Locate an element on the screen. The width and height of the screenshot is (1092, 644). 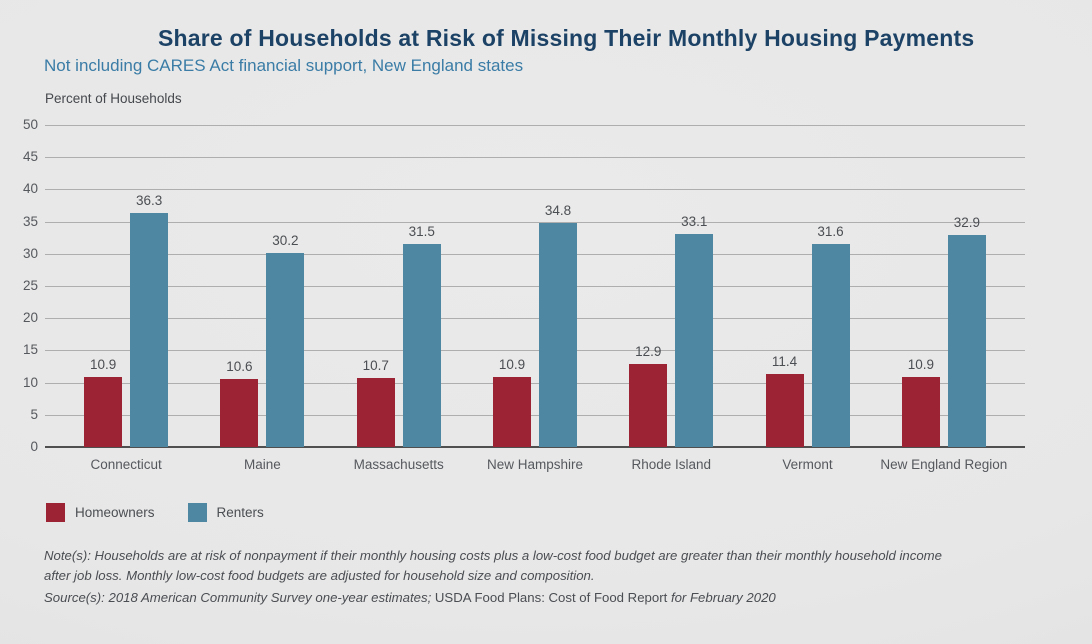
bar-renters-vermont: 31.6 is located at coordinates (830, 335).